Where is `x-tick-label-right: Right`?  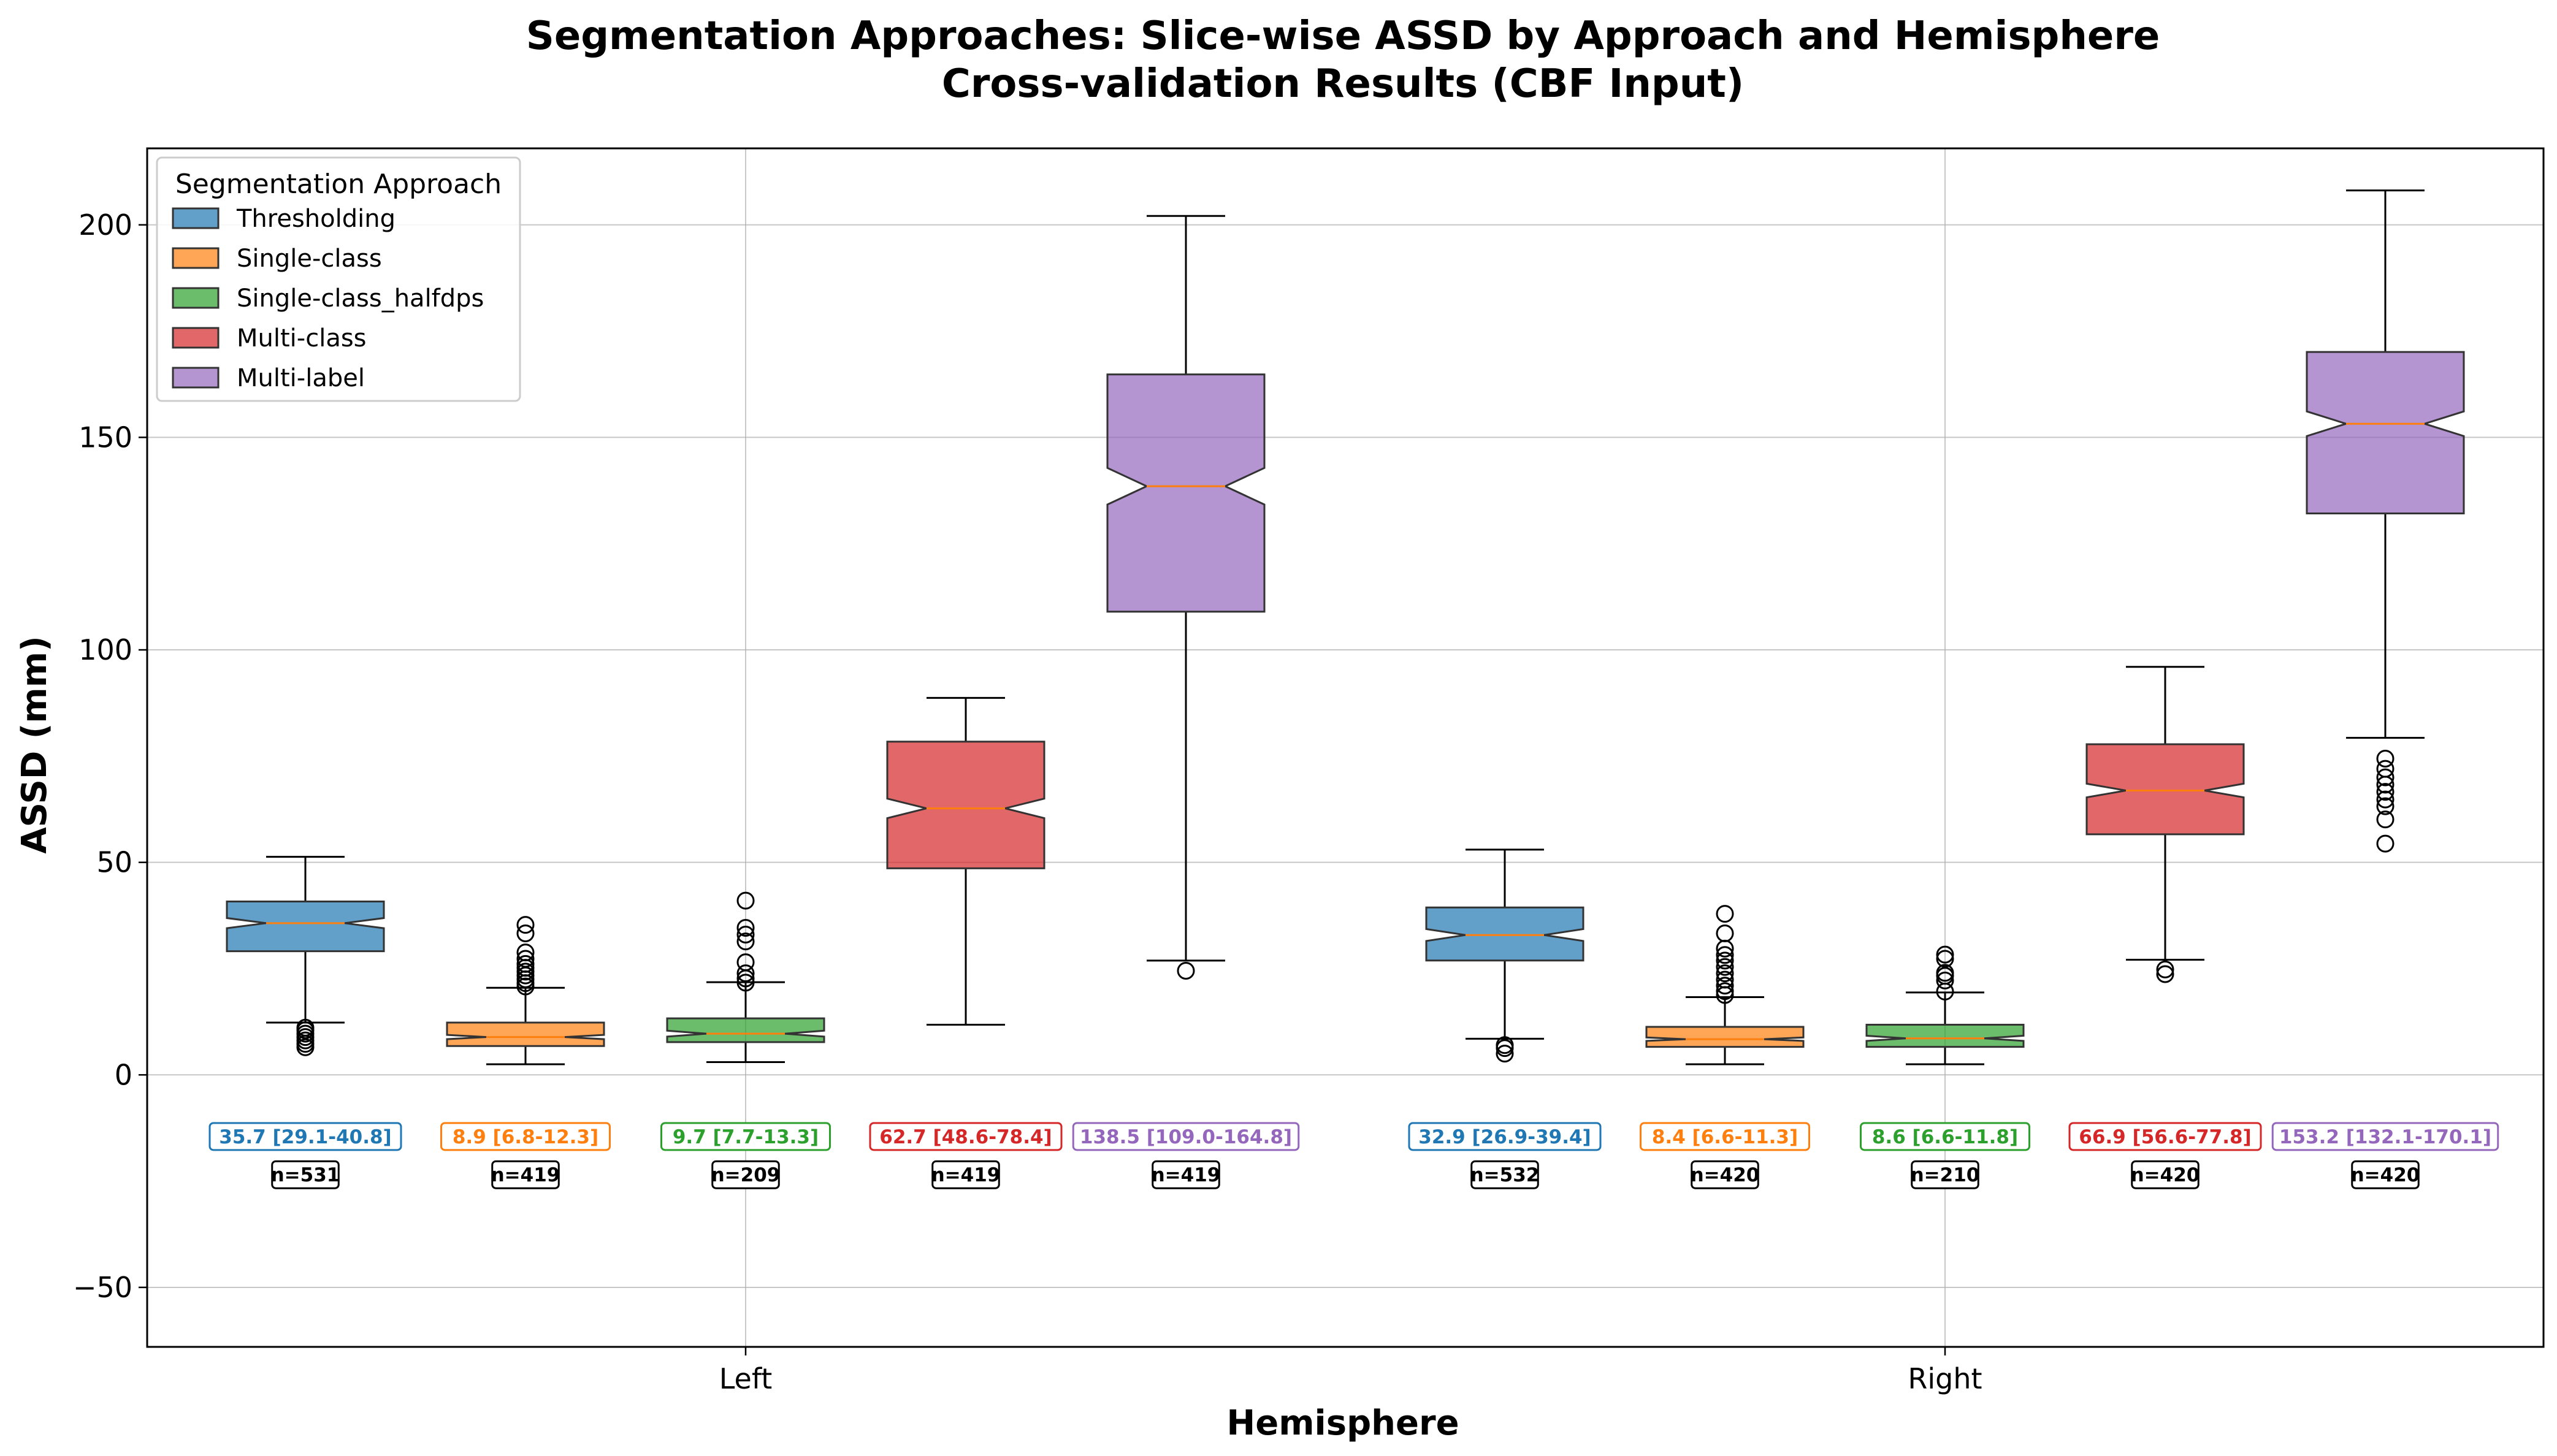
x-tick-label-right: Right is located at coordinates (1945, 1379).